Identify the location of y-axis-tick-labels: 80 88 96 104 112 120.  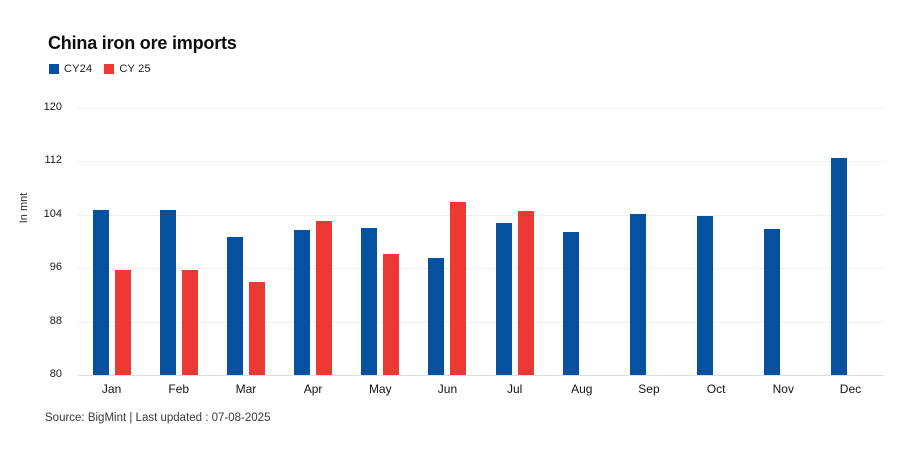
(41, 230).